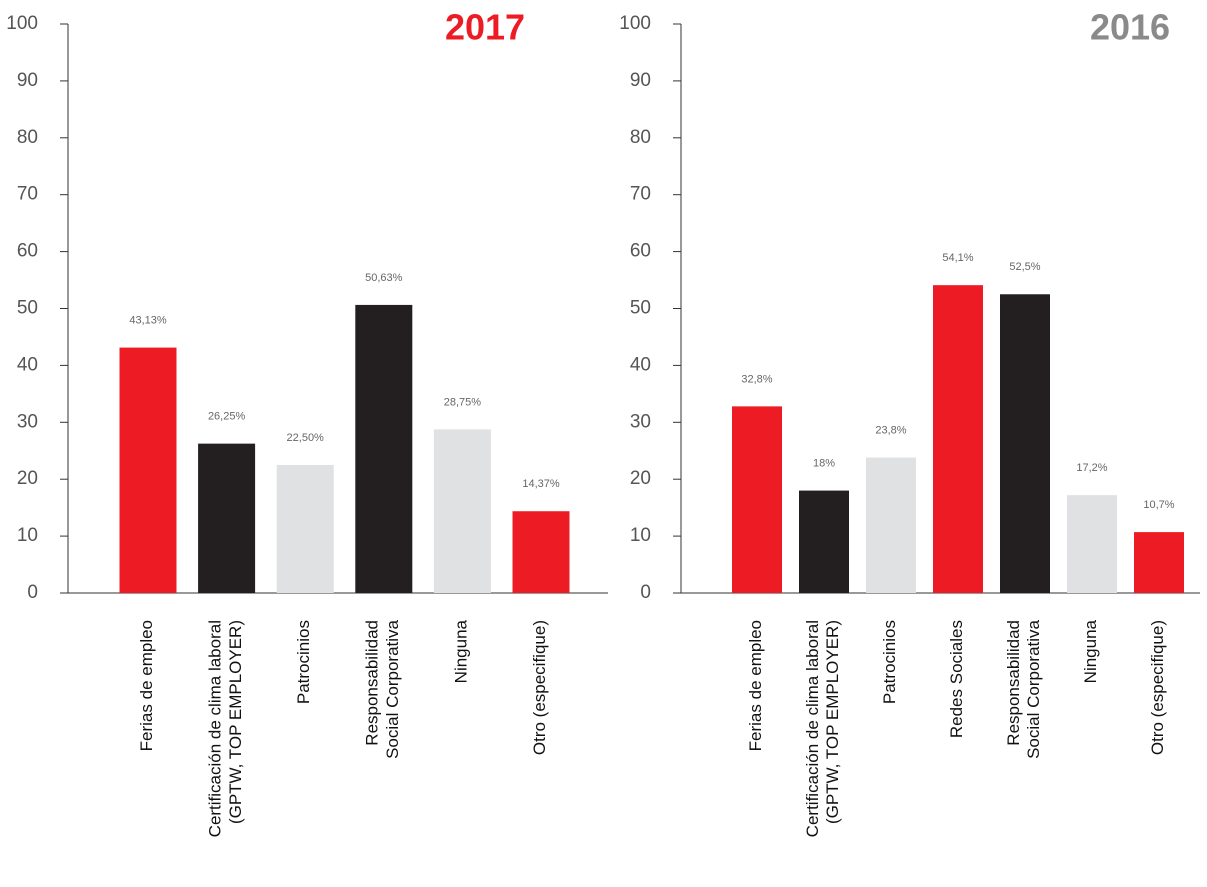 The height and width of the screenshot is (887, 1207). I want to click on x-tick-label: Redes Sociales, so click(956, 679).